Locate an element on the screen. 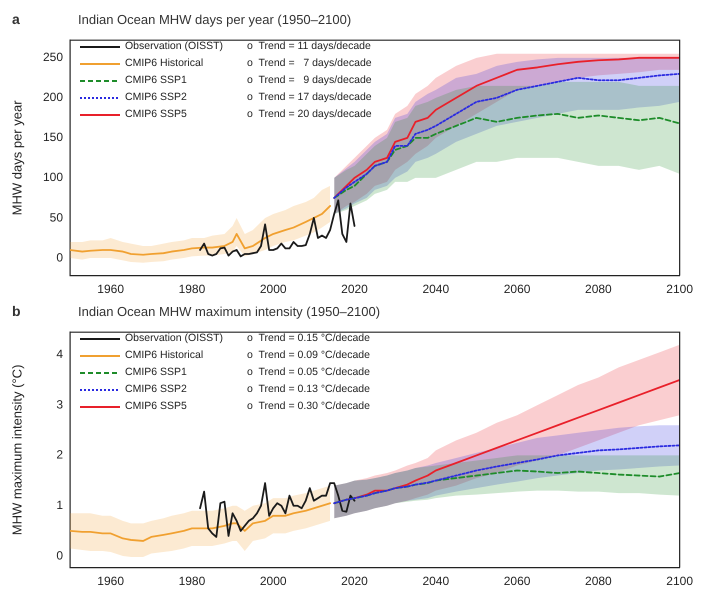  annotation: o Trend = 0.15 °C/decade is located at coordinates (308, 338).